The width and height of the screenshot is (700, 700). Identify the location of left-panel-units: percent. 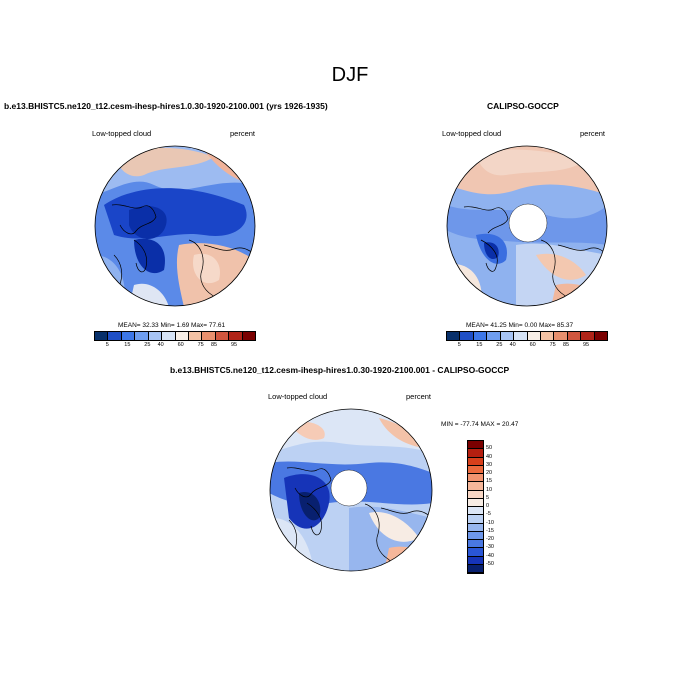
(243, 133).